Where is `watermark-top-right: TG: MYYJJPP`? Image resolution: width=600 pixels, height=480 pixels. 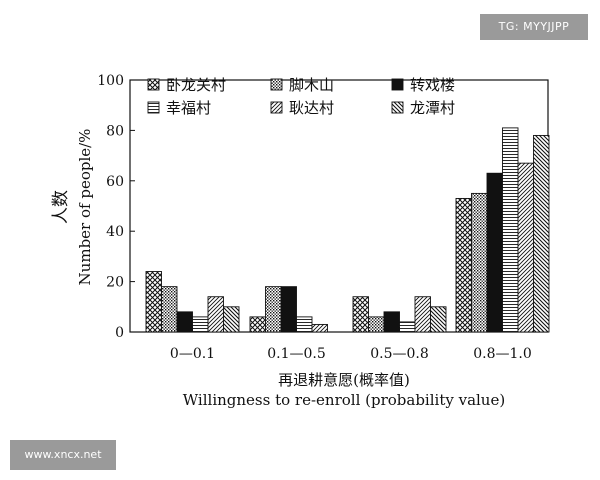 watermark-top-right: TG: MYYJJPP is located at coordinates (534, 27).